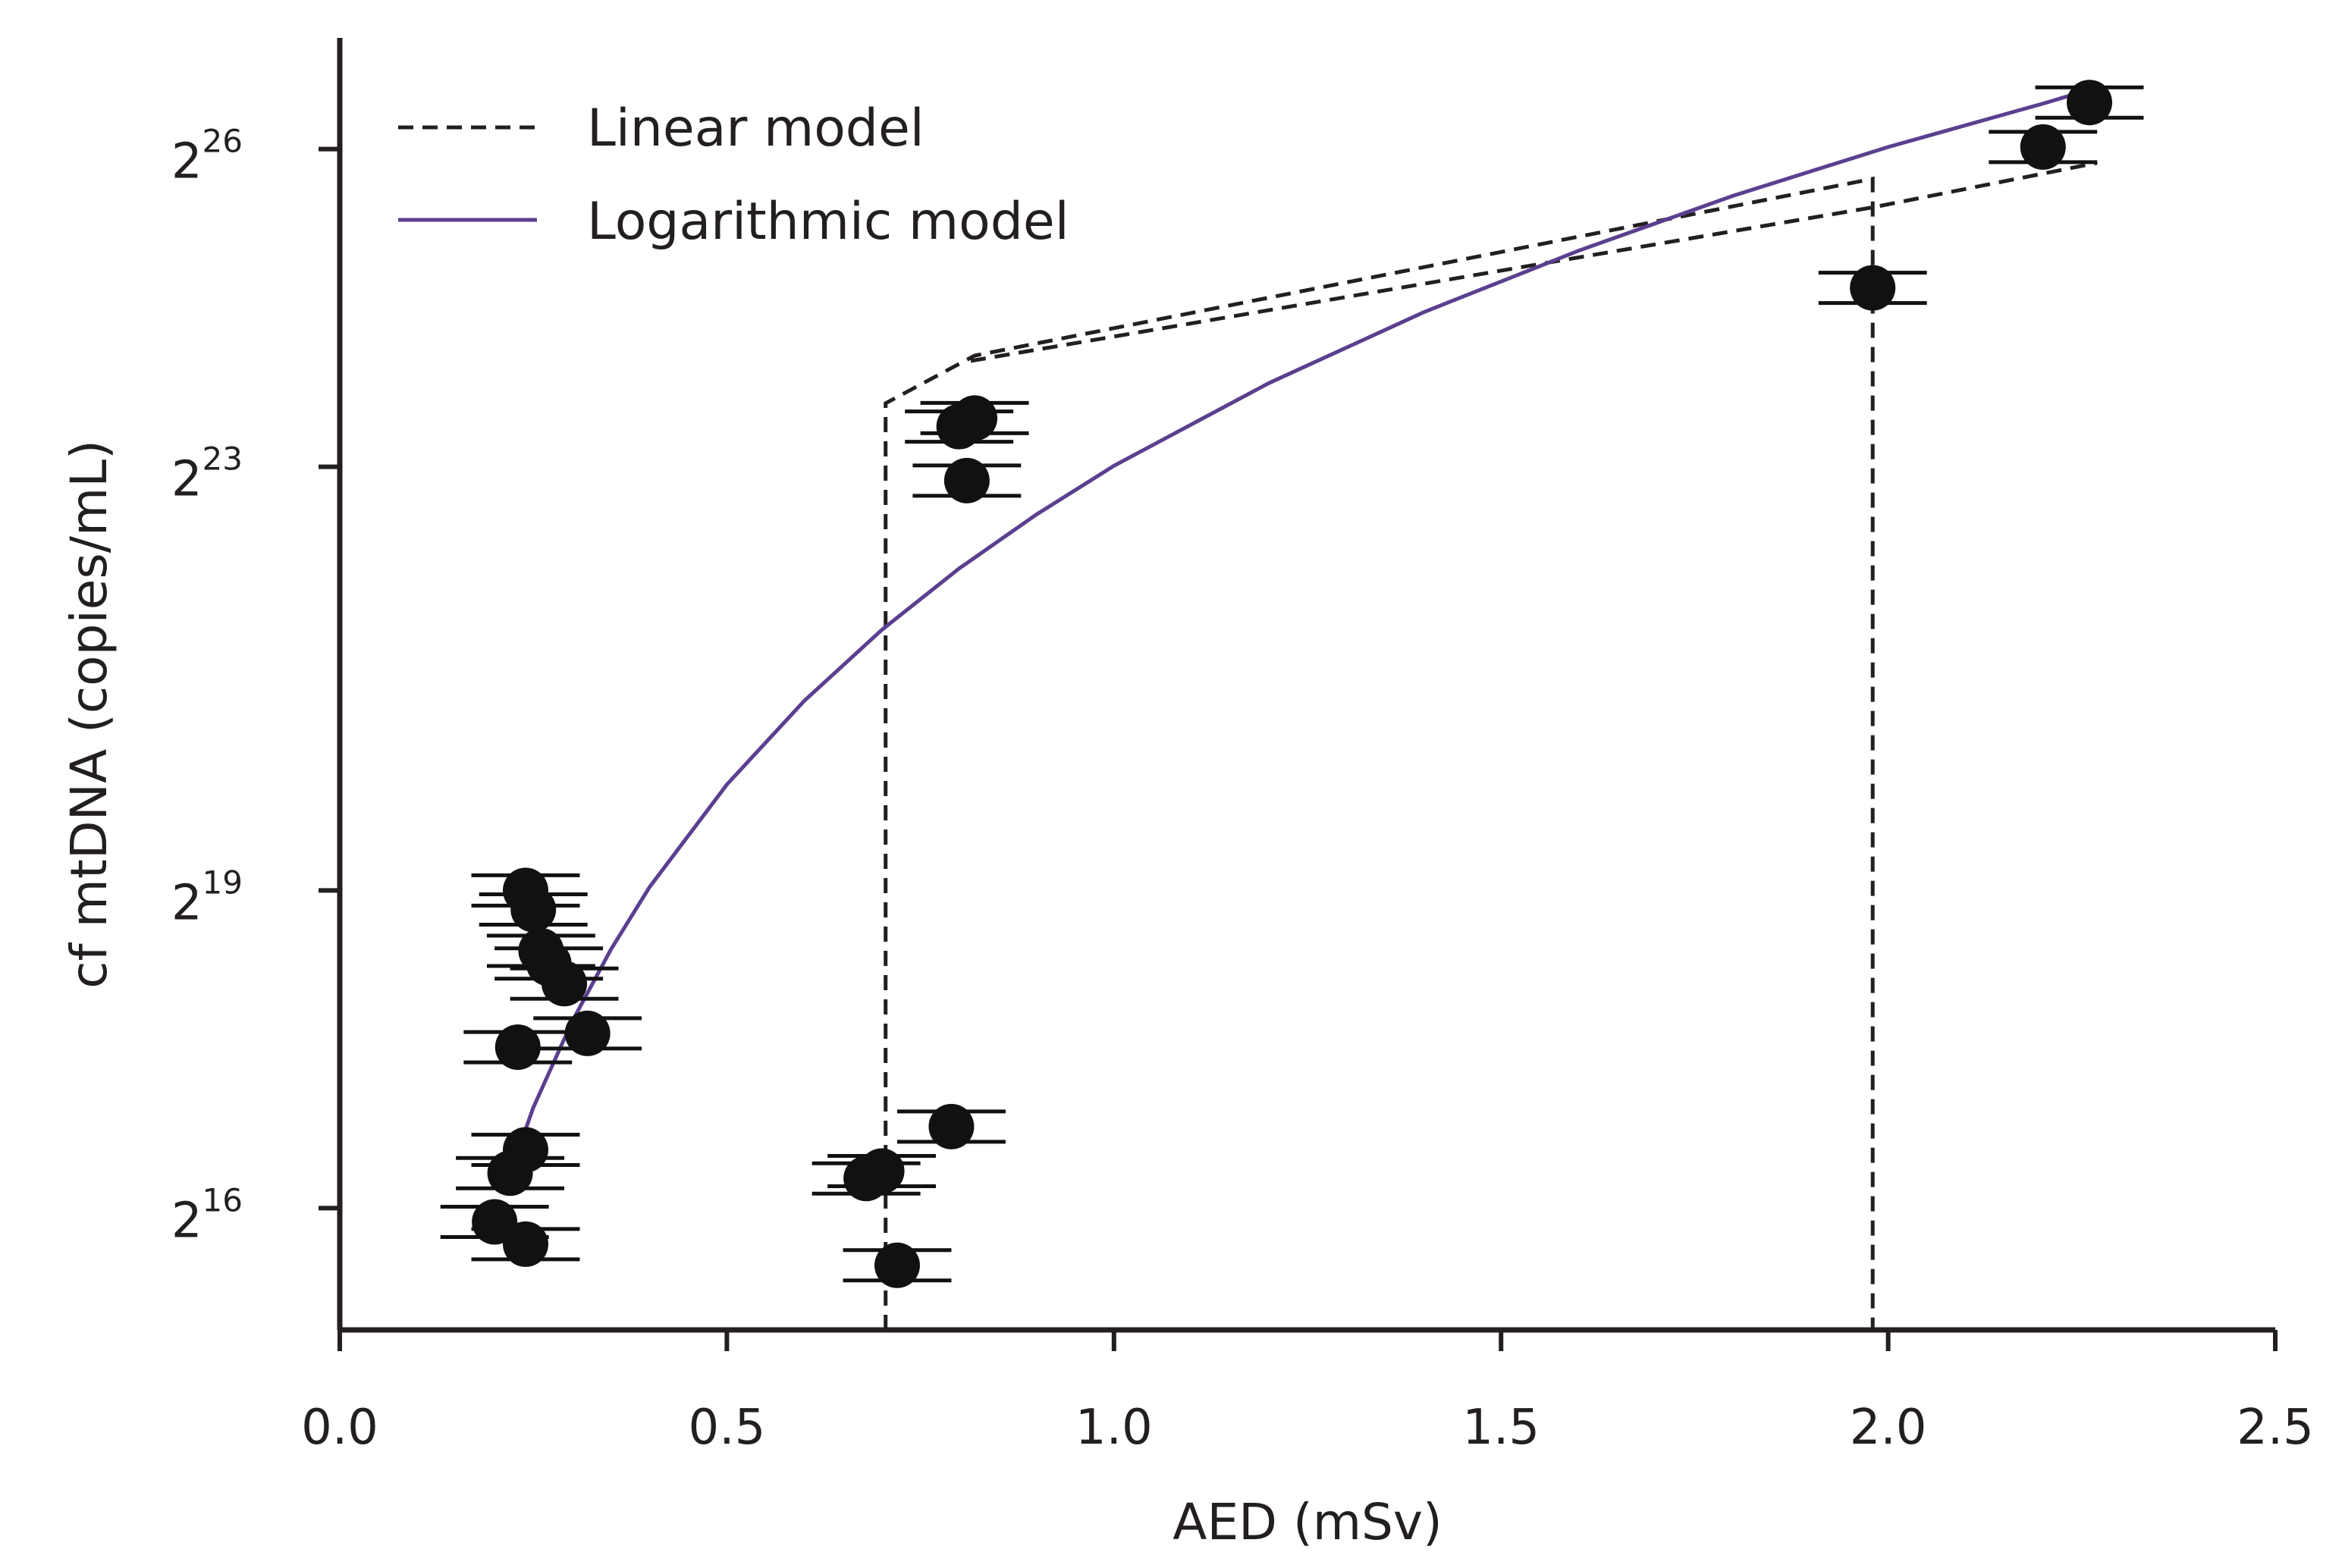 This screenshot has height=1568, width=2342. Describe the element at coordinates (207, 1215) in the screenshot. I see `y-tick-label: 216` at that location.